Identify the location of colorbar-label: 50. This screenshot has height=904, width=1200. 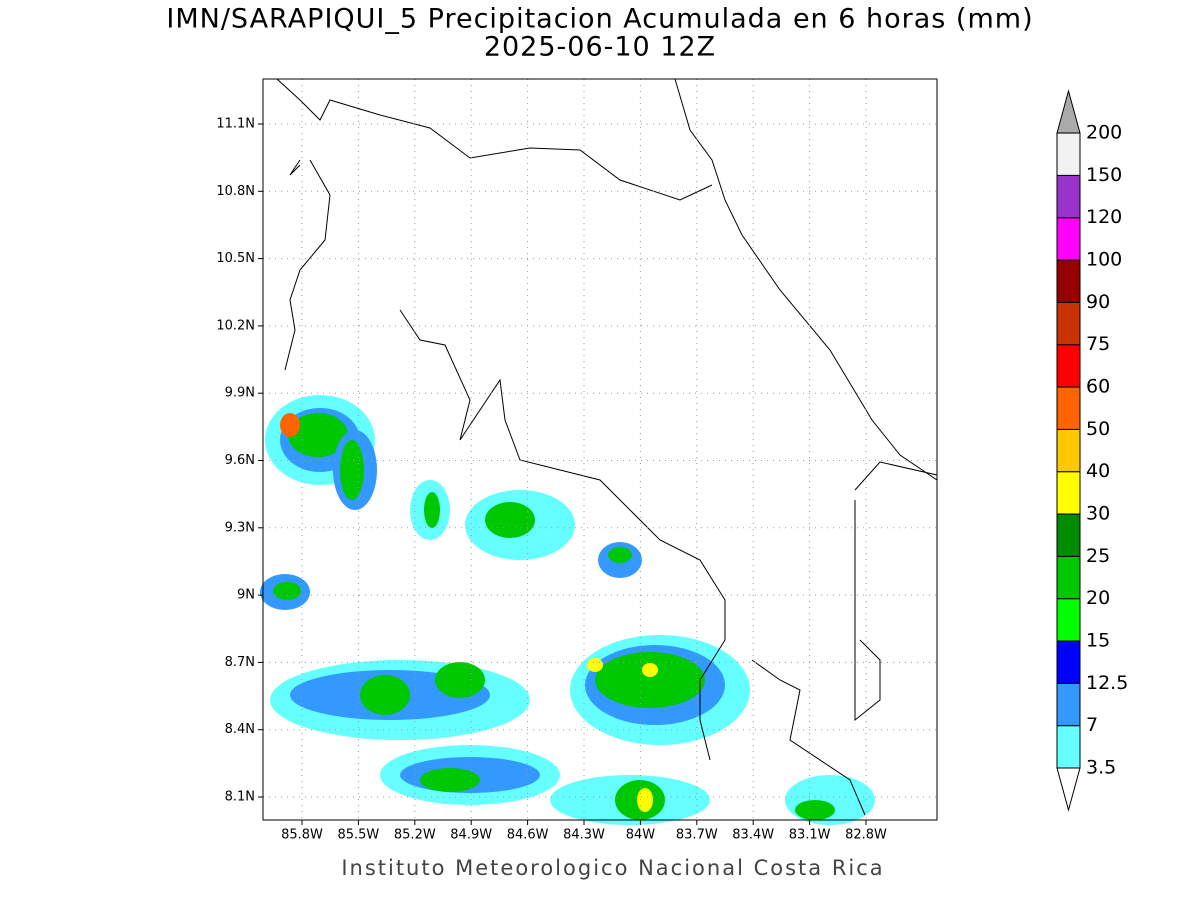
(1098, 429).